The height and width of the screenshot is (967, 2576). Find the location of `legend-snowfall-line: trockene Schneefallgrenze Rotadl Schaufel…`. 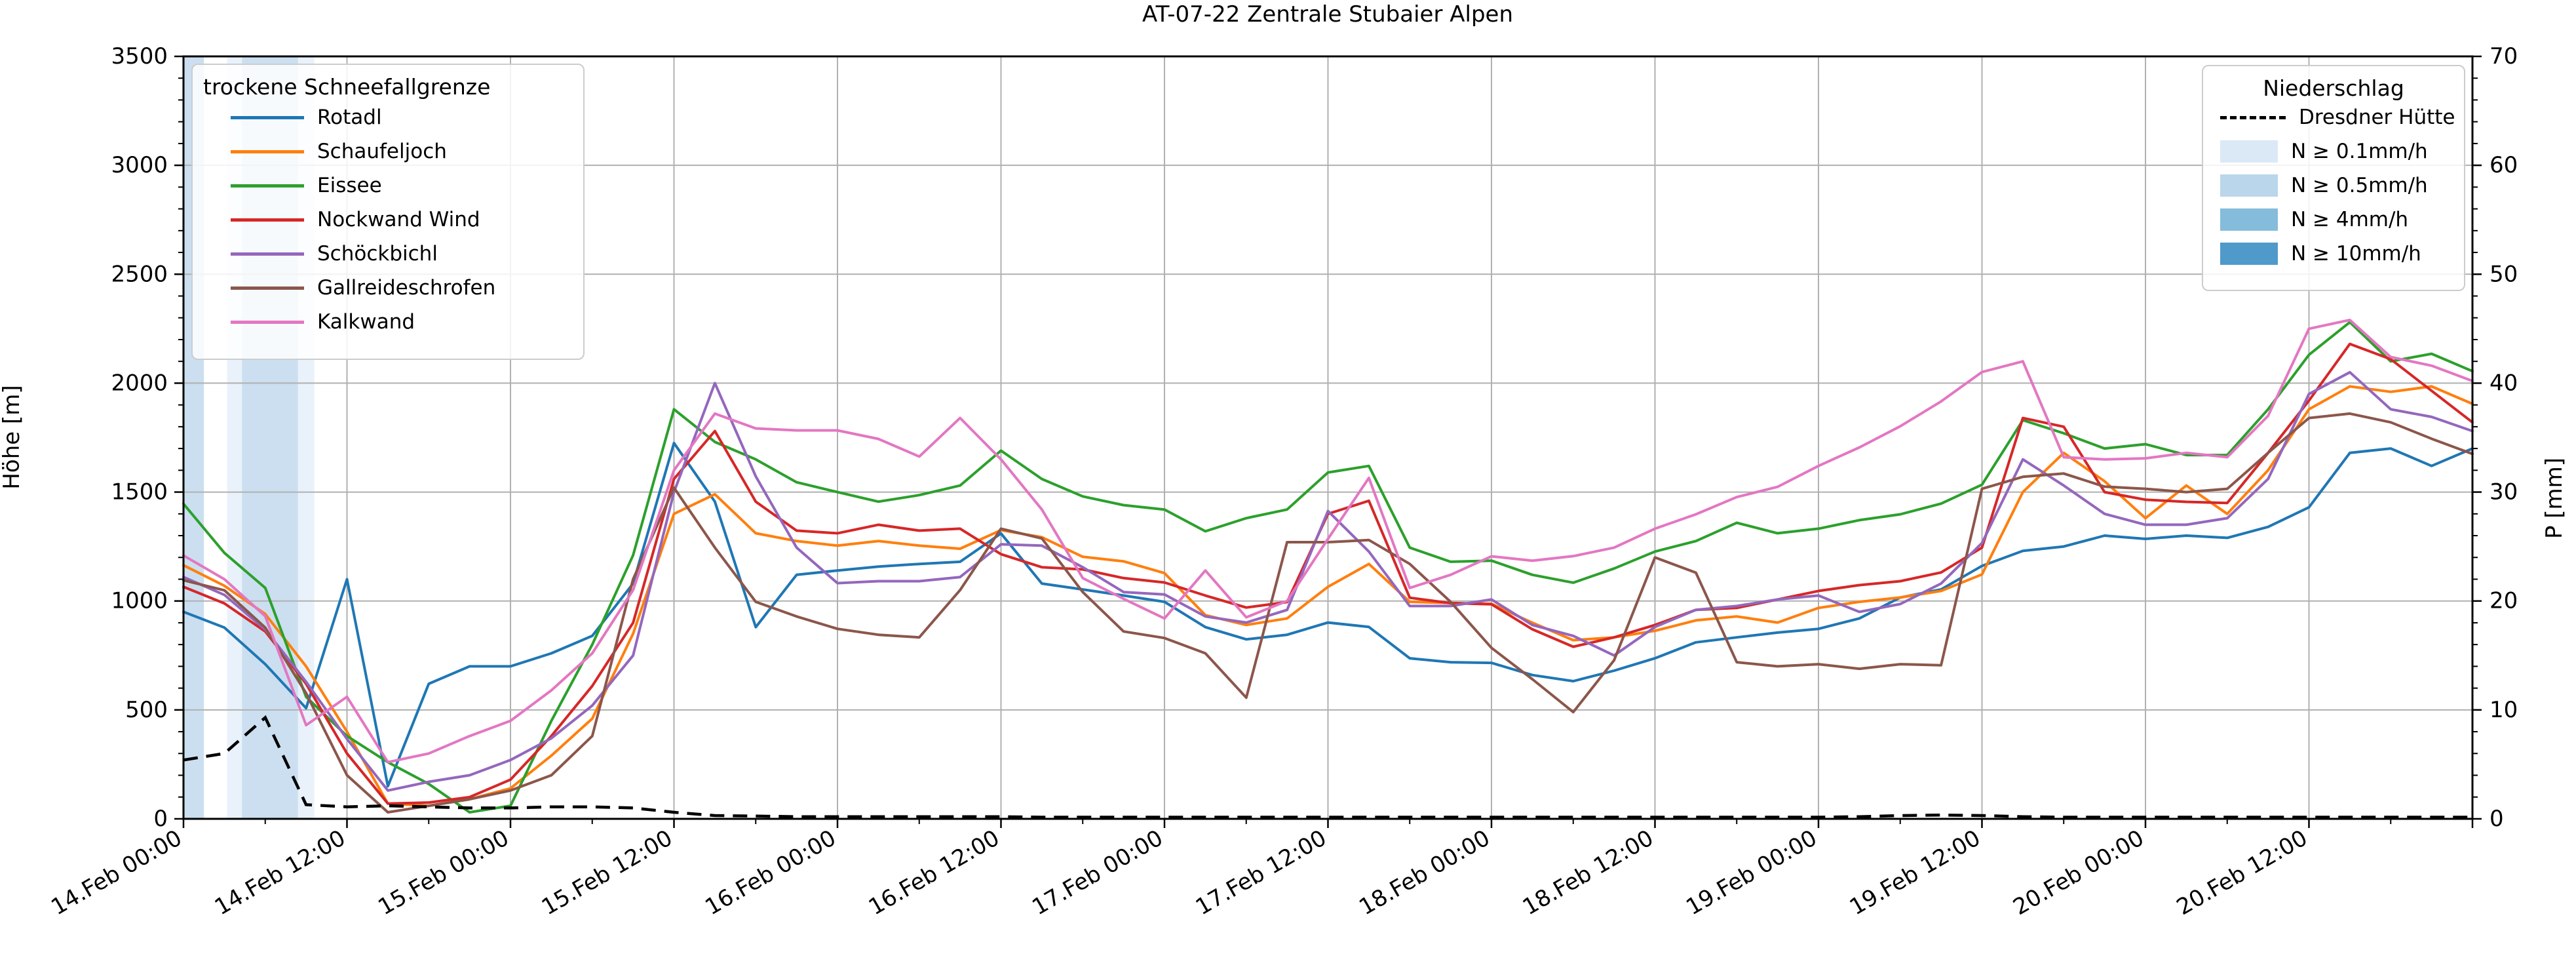

legend-snowfall-line: trockene Schneefallgrenze Rotadl Schaufel… is located at coordinates (388, 212).